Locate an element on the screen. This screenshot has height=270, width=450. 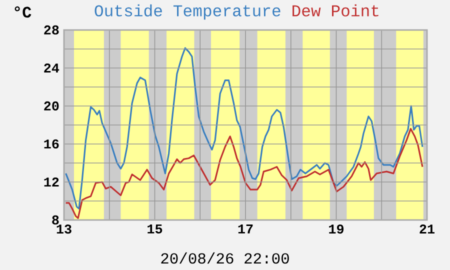
text: Dew Point is located at coordinates (335, 10).